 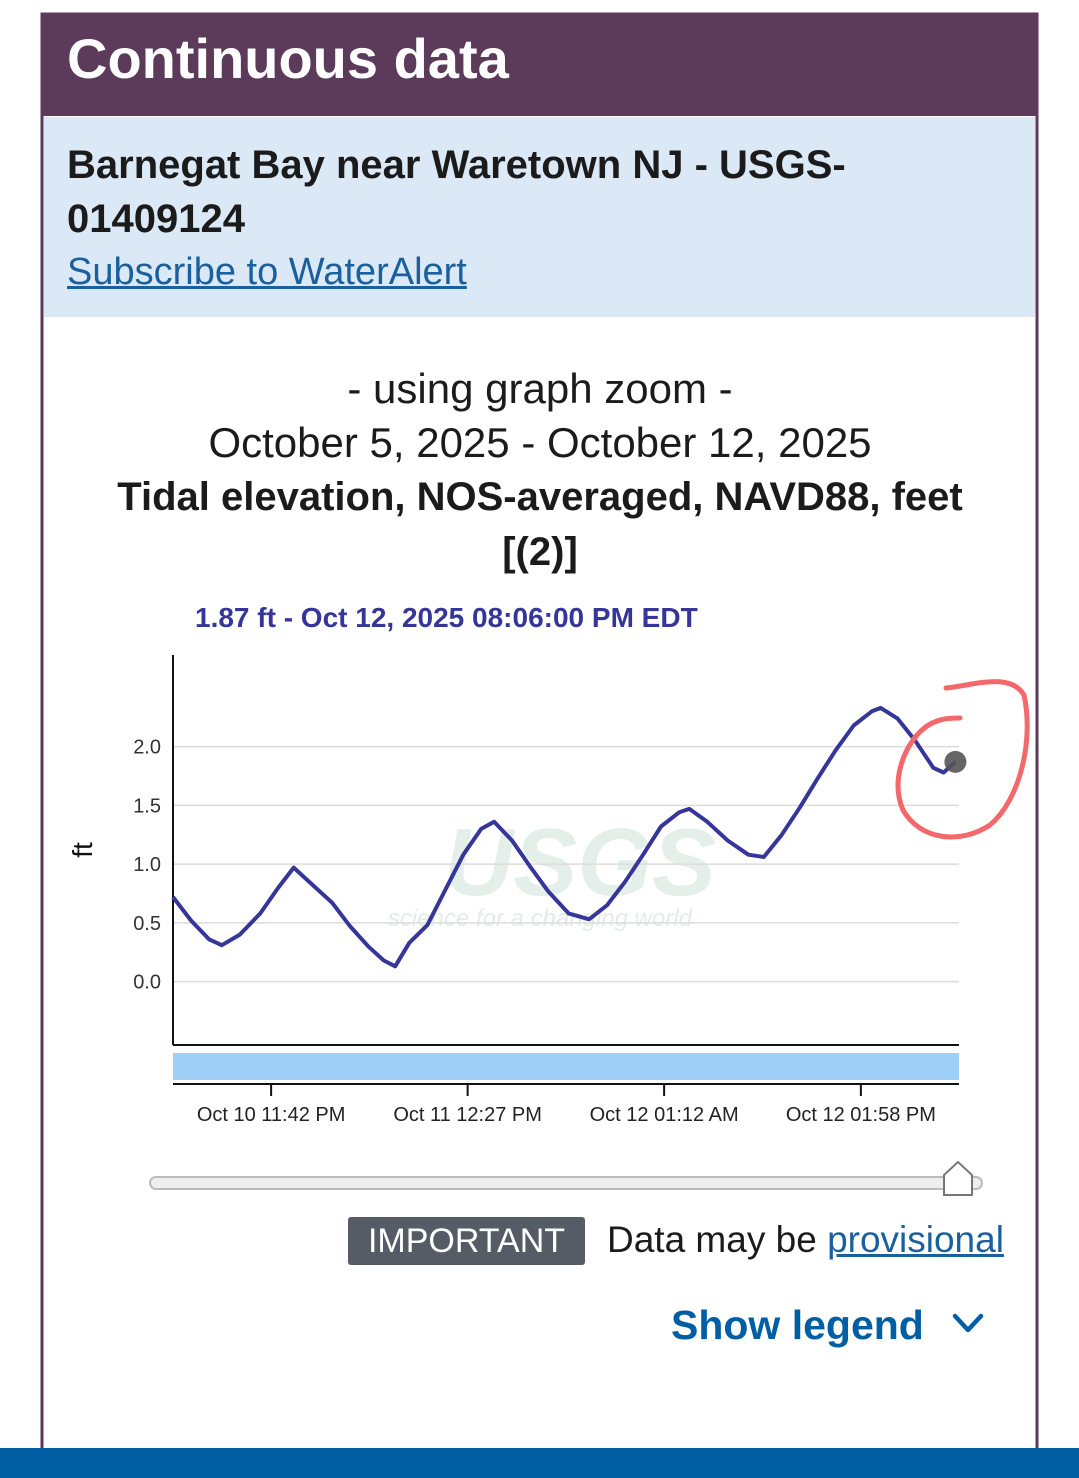 What do you see at coordinates (797, 1325) in the screenshot?
I see `show-legend: Show legend` at bounding box center [797, 1325].